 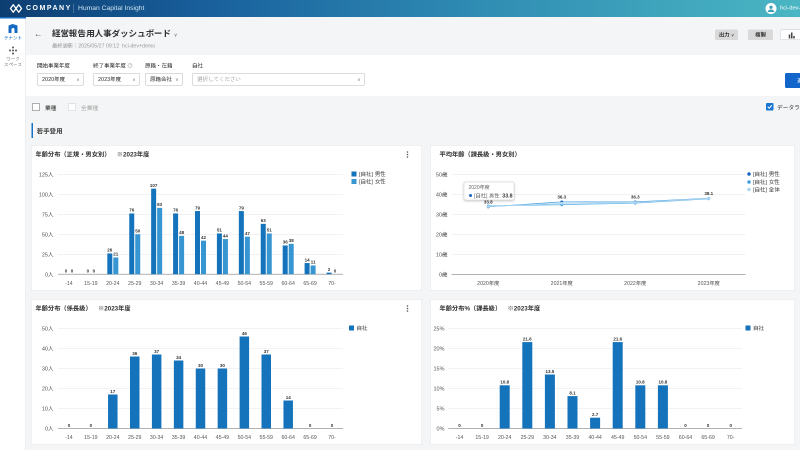 I want to click on svg-text: 10%, so click(x=438, y=390).